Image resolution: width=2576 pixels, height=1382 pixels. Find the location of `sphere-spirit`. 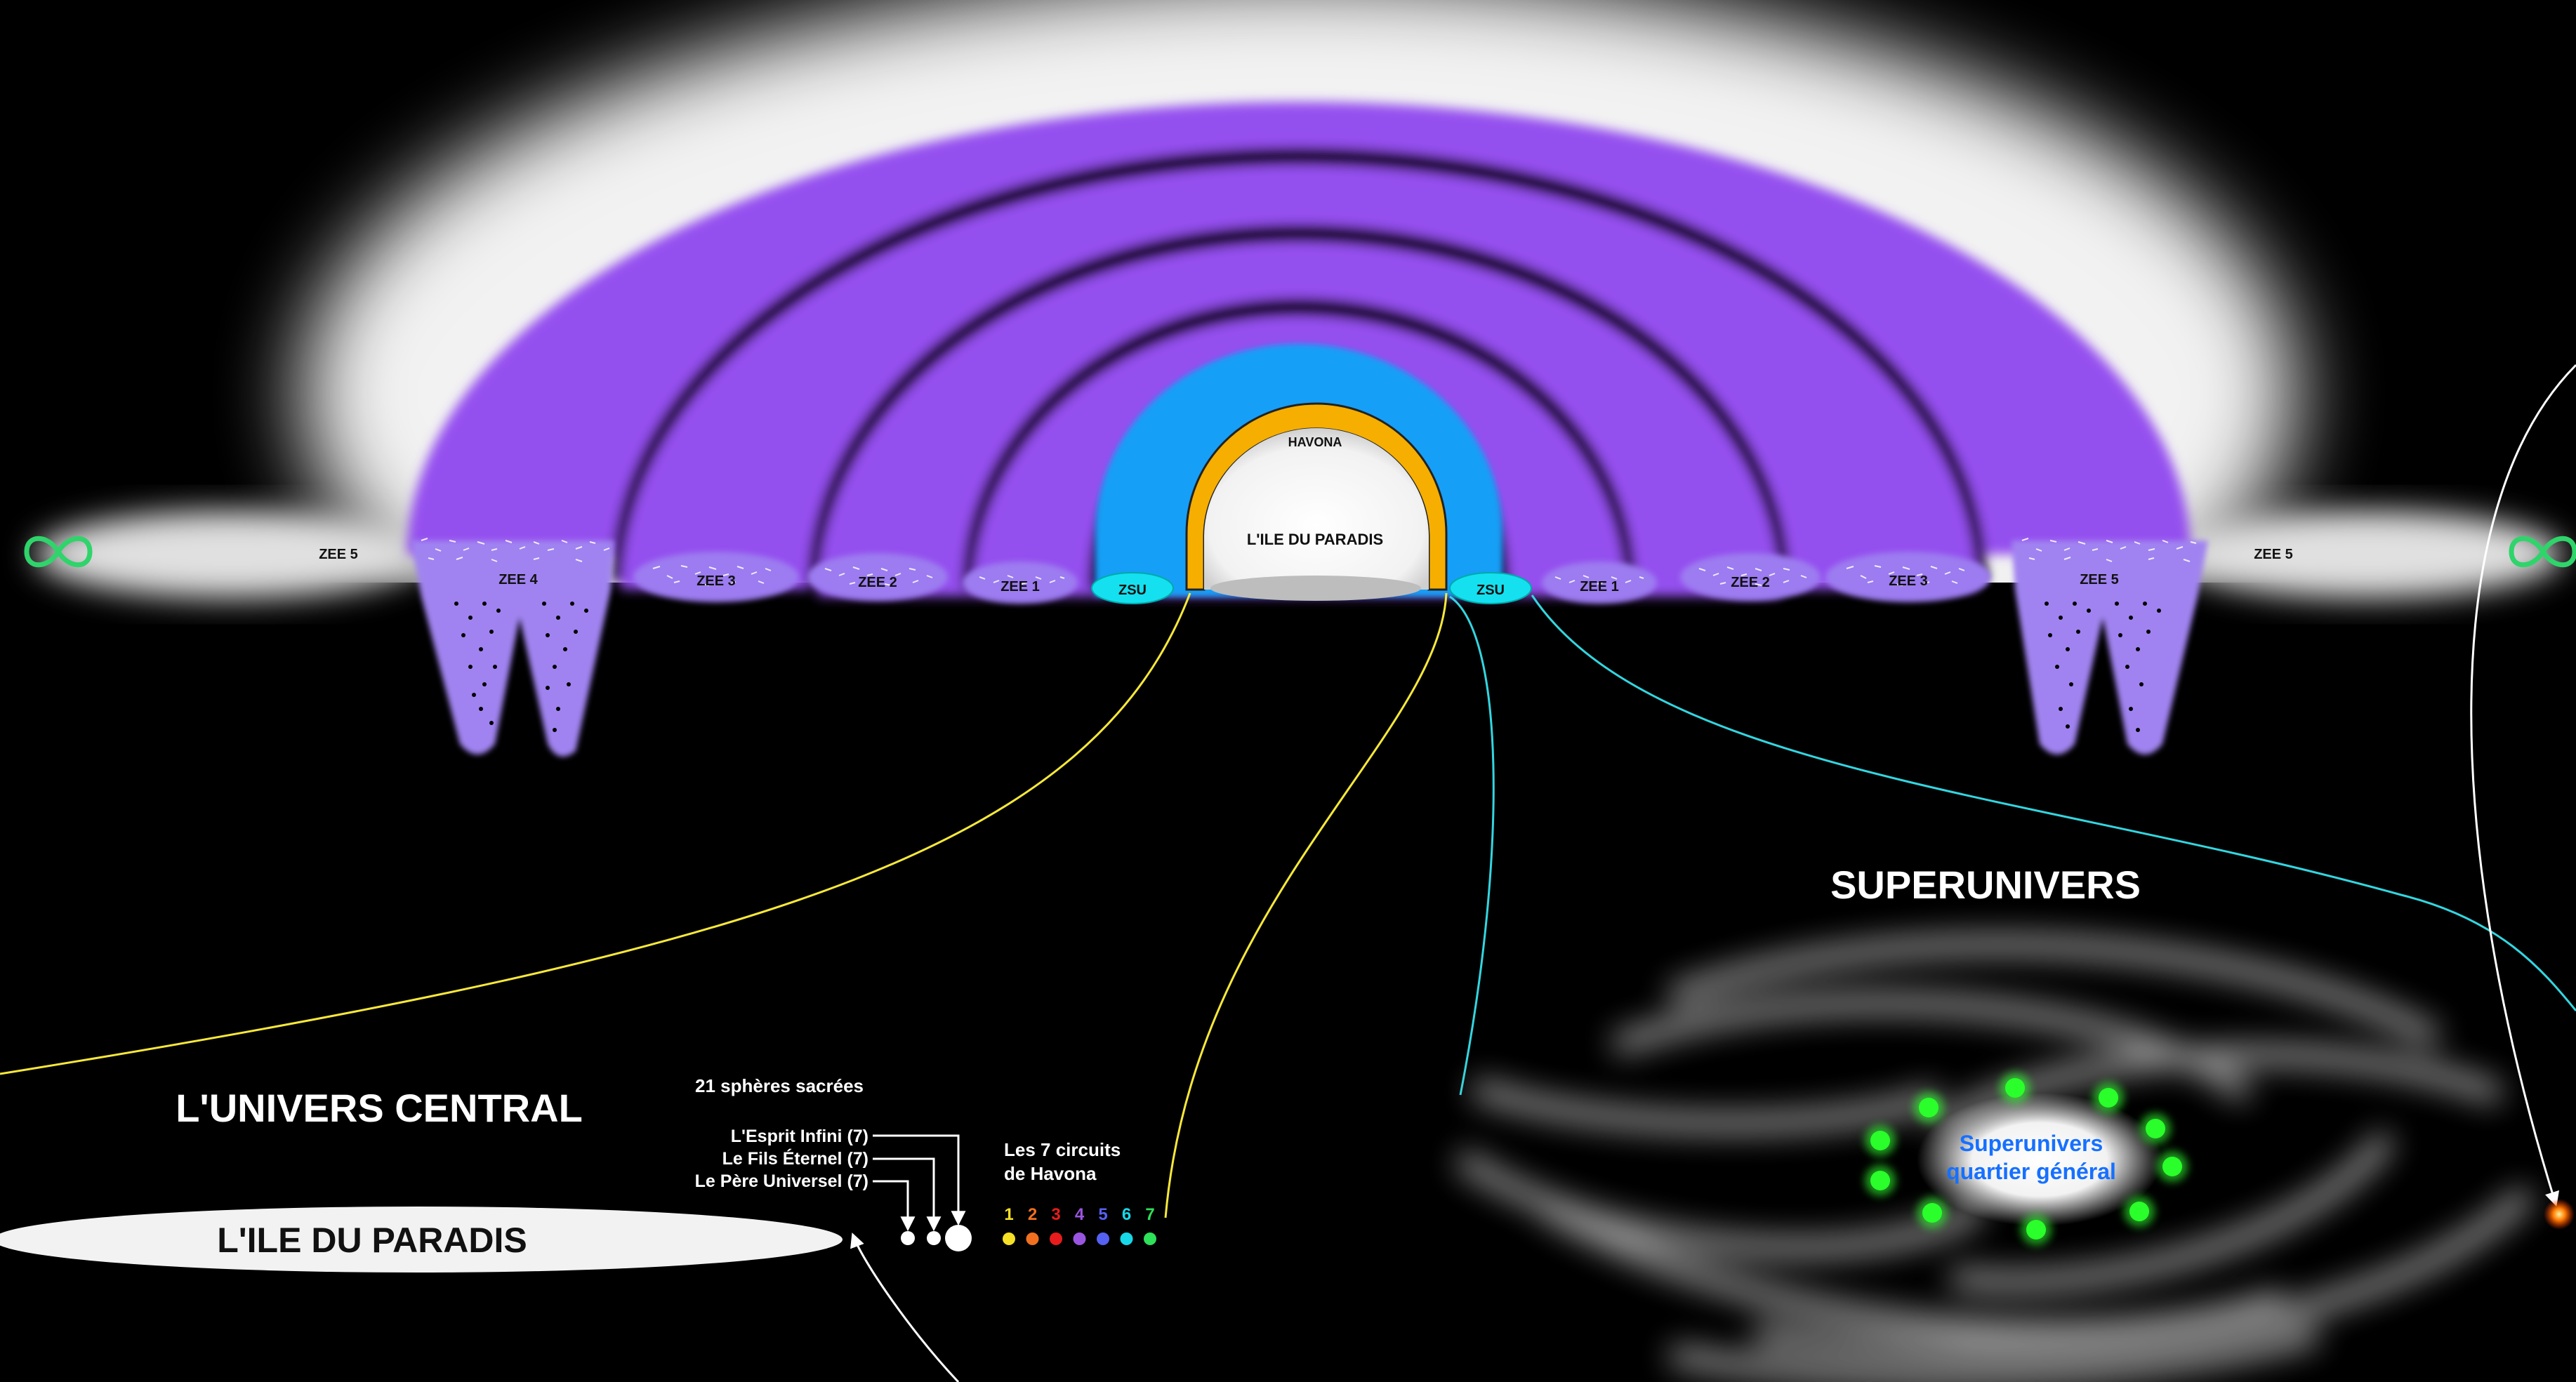

sphere-spirit is located at coordinates (958, 1238).